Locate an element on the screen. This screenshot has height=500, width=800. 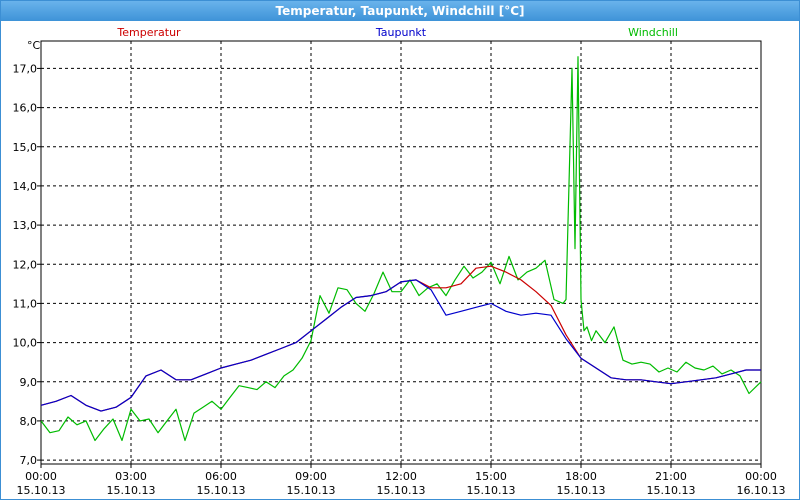
x-tick-time-label: 21:00 is located at coordinates (671, 476).